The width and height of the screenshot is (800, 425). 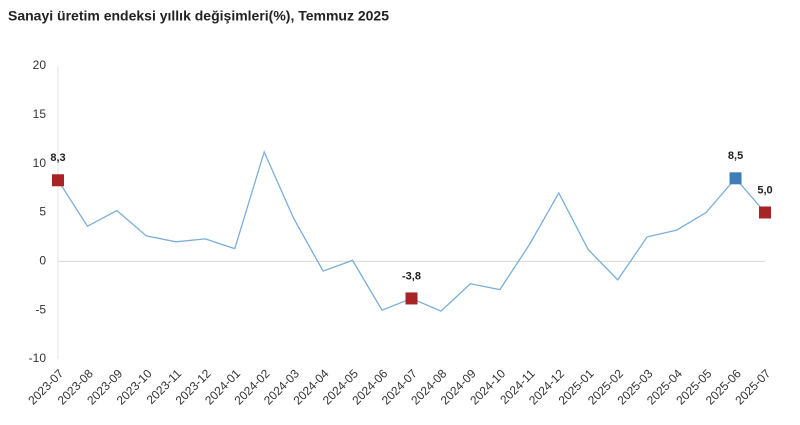 I want to click on y-tick-label: 10, so click(x=40, y=163).